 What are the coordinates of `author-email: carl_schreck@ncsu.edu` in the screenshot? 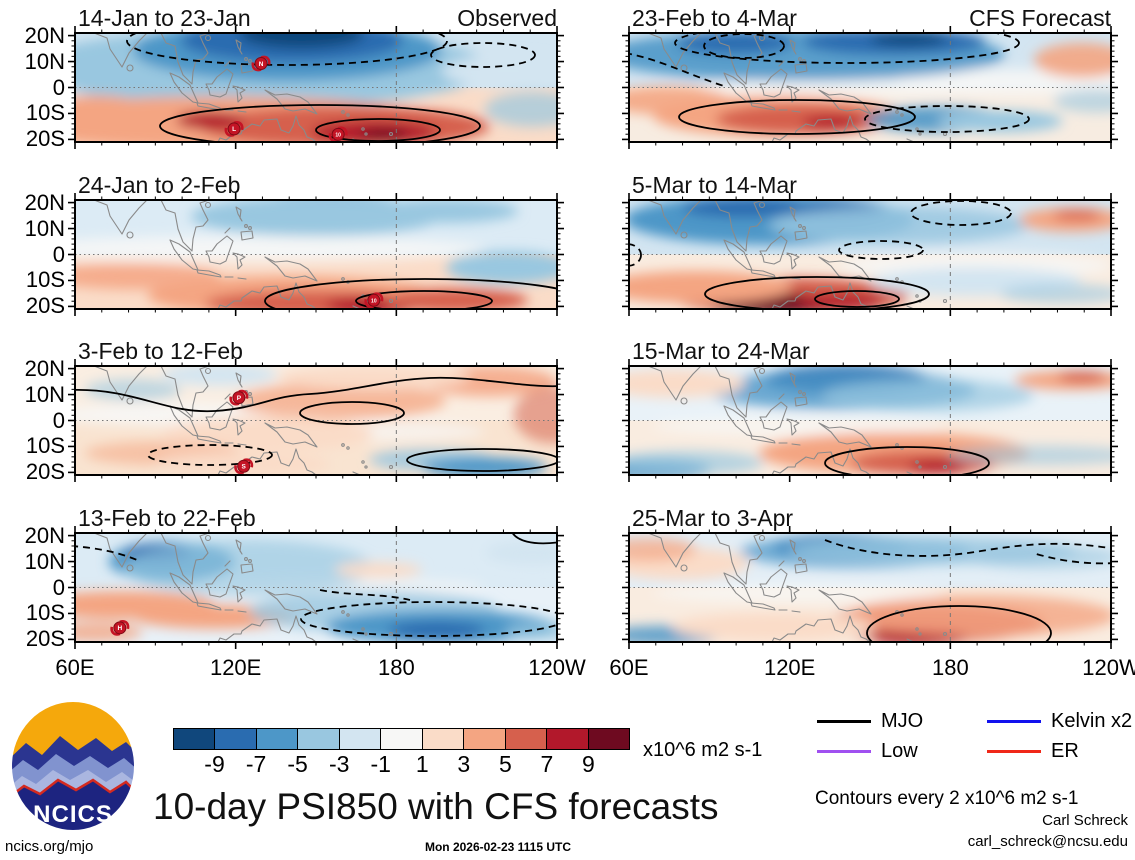 It's located at (1047, 841).